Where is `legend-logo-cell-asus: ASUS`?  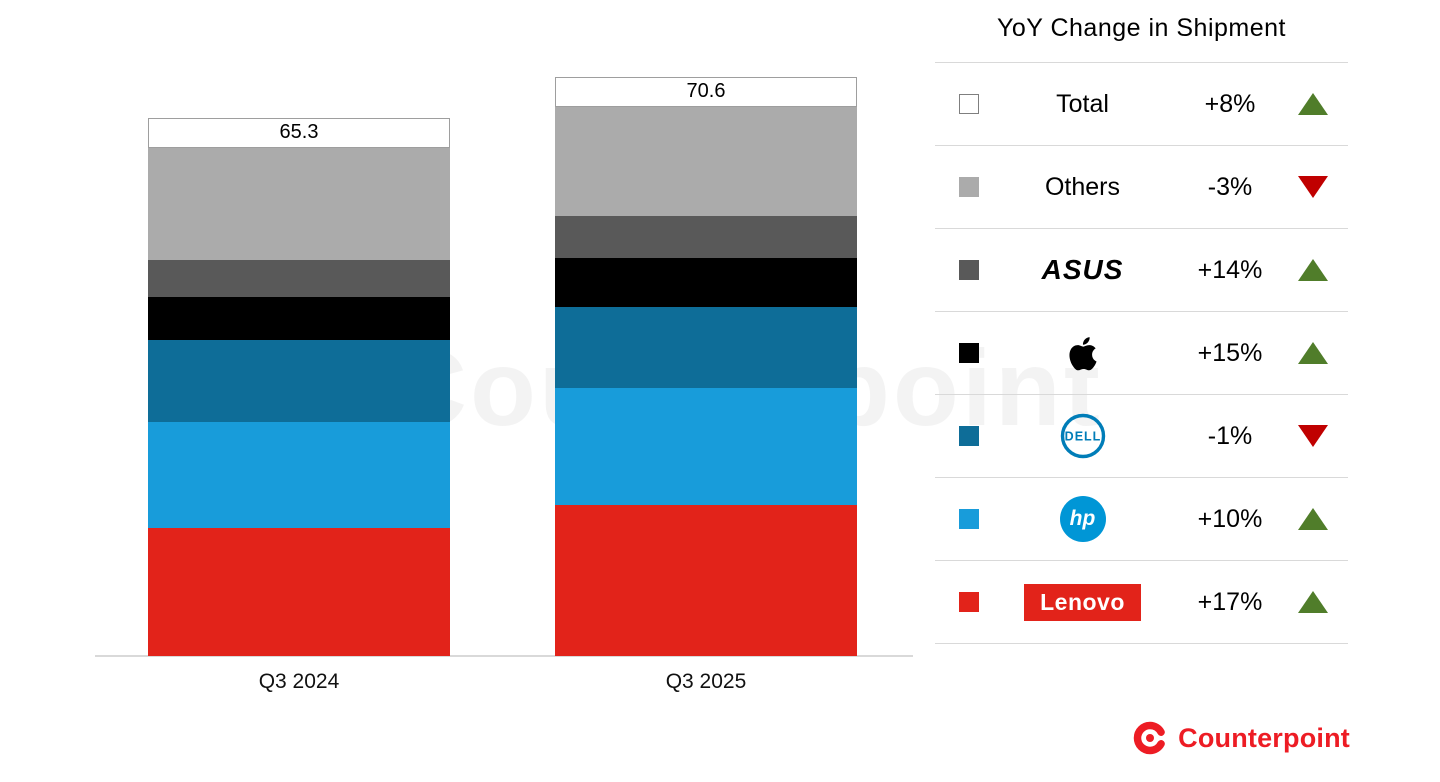
legend-logo-cell-asus: ASUS is located at coordinates (1082, 270).